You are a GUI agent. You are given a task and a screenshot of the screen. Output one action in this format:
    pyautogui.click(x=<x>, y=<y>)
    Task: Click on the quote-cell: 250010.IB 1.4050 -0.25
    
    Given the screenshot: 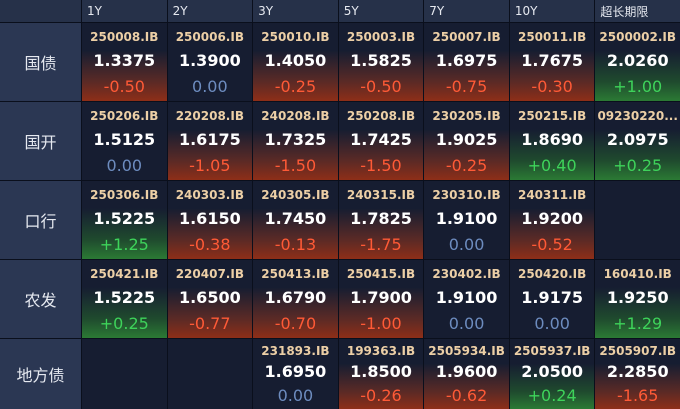 What is the action you would take?
    pyautogui.click(x=295, y=62)
    